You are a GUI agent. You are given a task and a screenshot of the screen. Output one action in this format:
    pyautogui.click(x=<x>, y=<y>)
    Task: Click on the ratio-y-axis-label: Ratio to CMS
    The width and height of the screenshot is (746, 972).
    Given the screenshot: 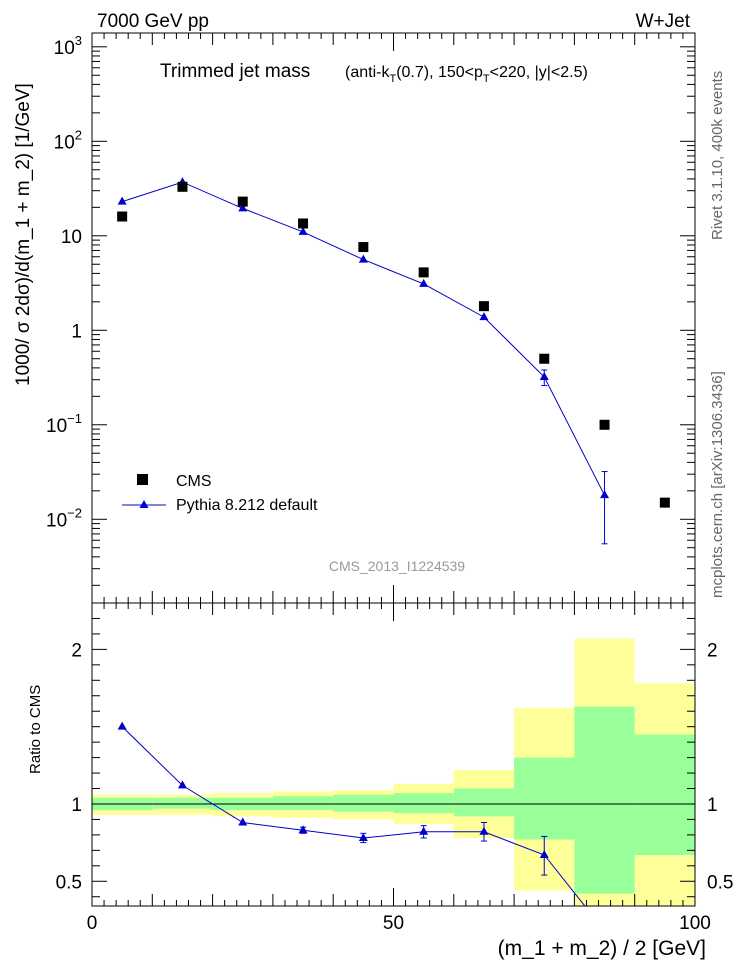 What is the action you would take?
    pyautogui.click(x=35, y=729)
    